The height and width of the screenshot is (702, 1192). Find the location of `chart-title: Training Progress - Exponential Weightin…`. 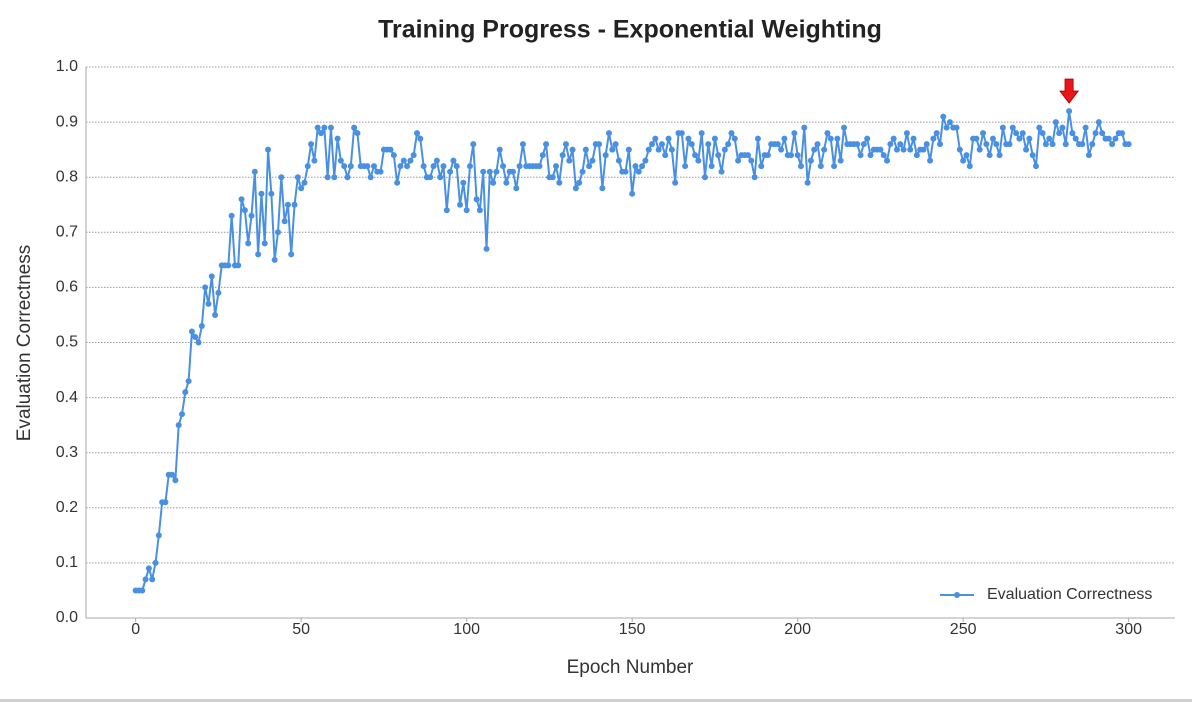

chart-title: Training Progress - Exponential Weightin… is located at coordinates (630, 30).